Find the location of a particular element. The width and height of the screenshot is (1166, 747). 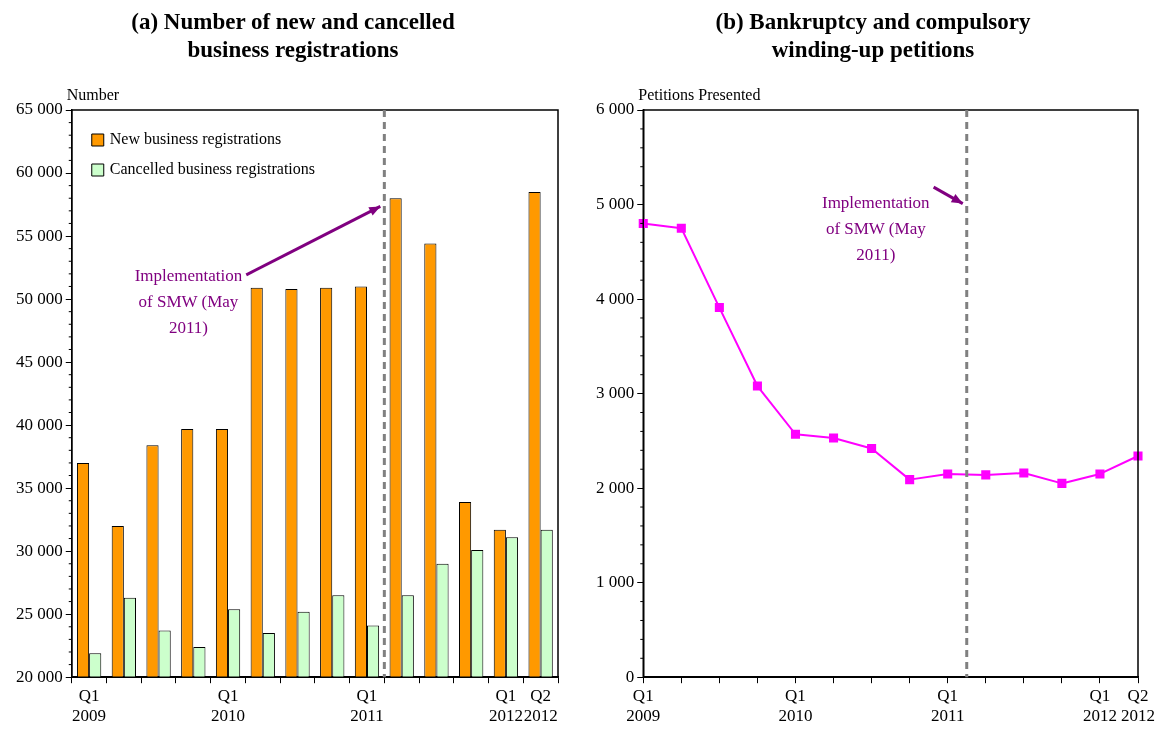

y-tick-label: 6 000 is located at coordinates (615, 109).